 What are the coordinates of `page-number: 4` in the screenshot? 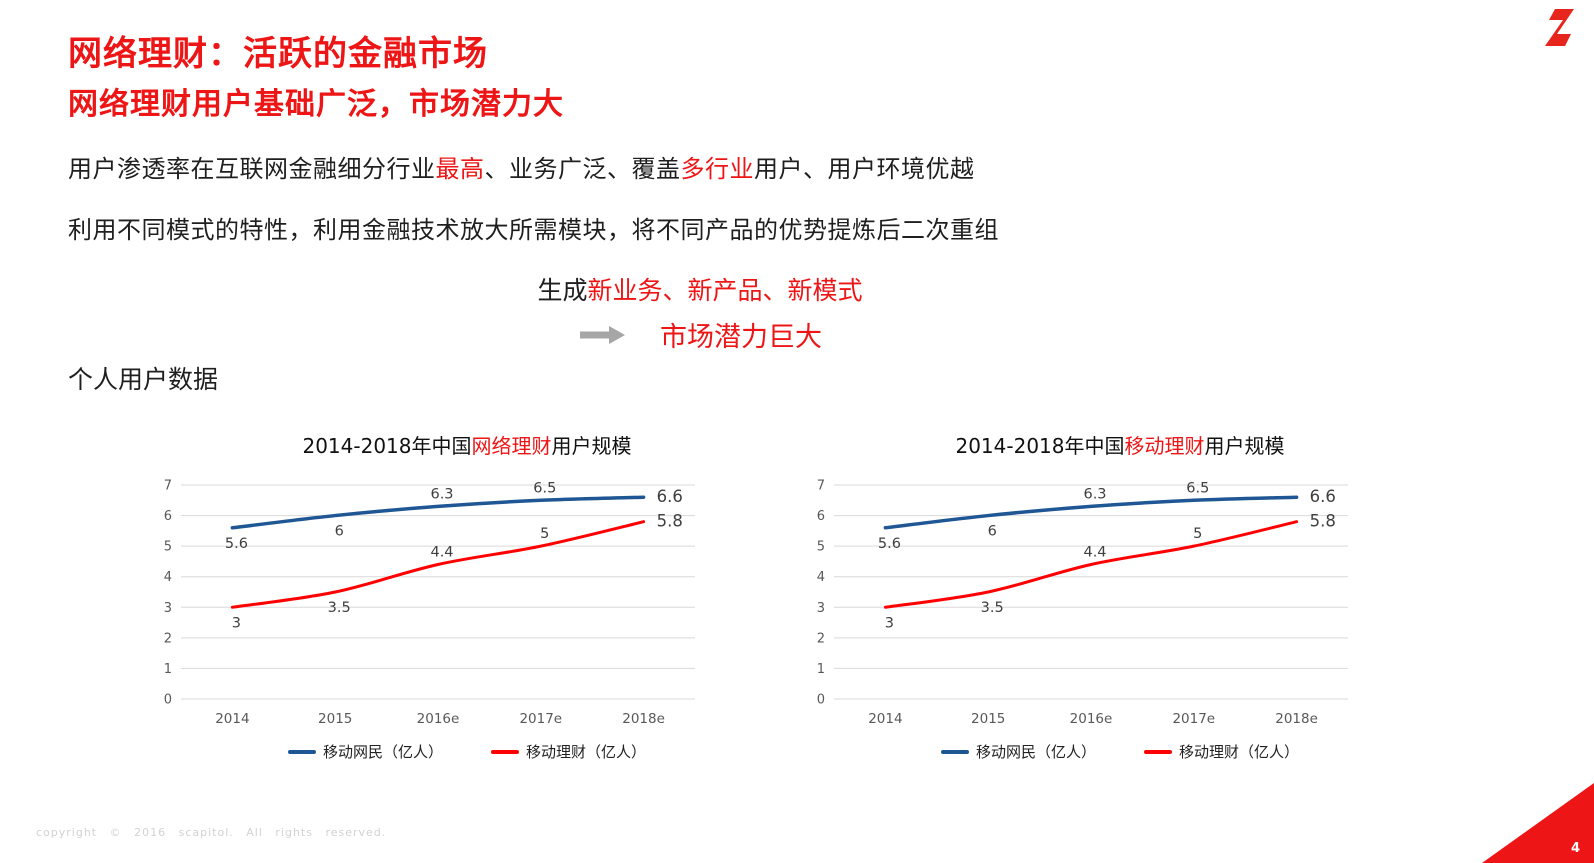 It's located at (1575, 848).